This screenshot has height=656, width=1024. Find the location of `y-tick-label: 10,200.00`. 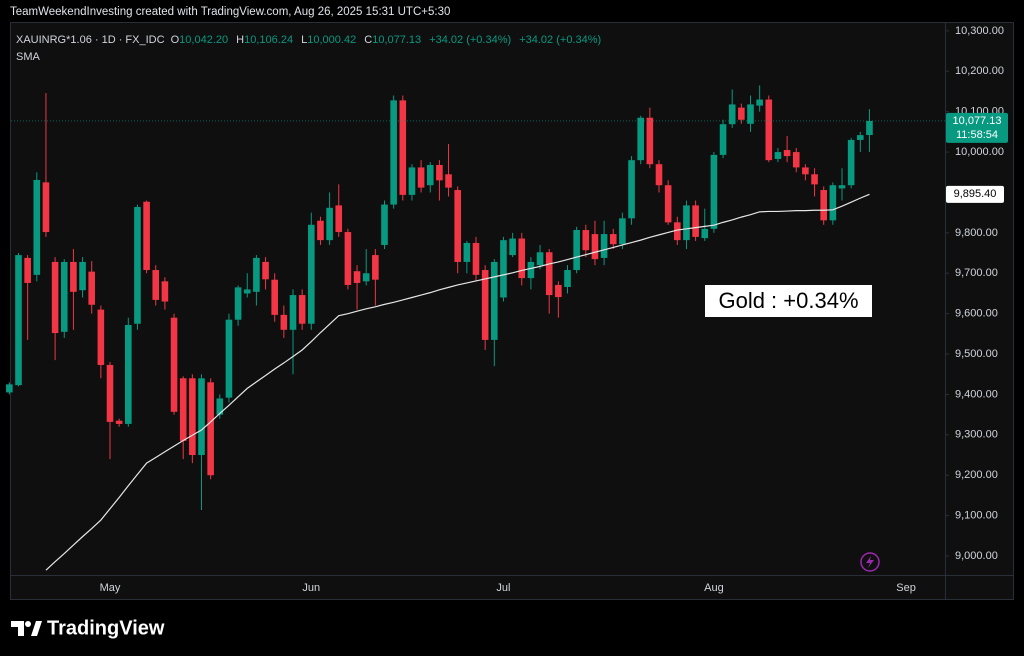

y-tick-label: 10,200.00 is located at coordinates (979, 71).